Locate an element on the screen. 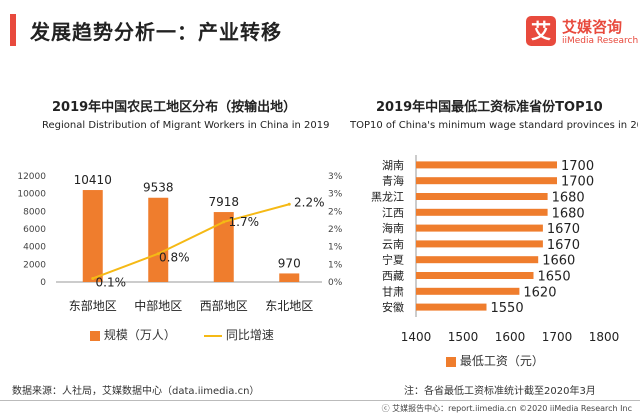  left-y-tick-label: 6000 is located at coordinates (34, 230).